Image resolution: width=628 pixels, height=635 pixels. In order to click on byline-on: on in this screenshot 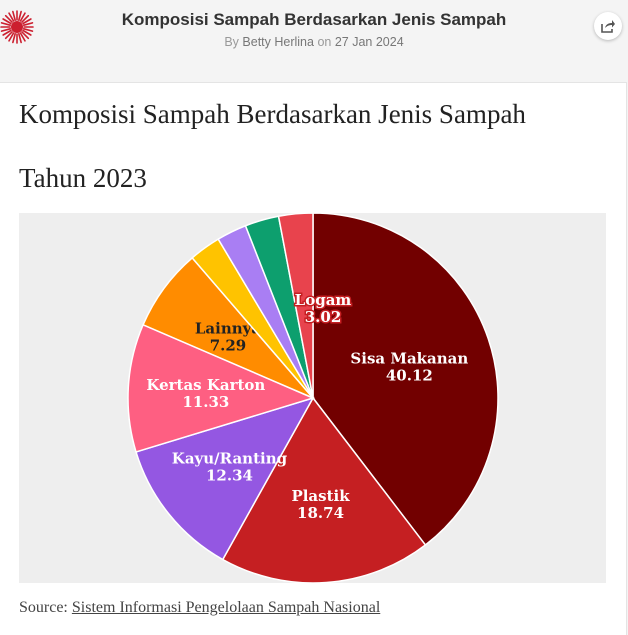, I will do `click(324, 42)`.